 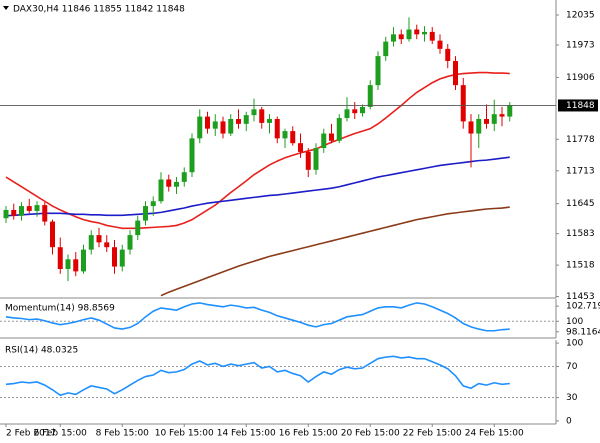 I want to click on x-tick-label: 8 Feb 15:00, so click(x=123, y=434).